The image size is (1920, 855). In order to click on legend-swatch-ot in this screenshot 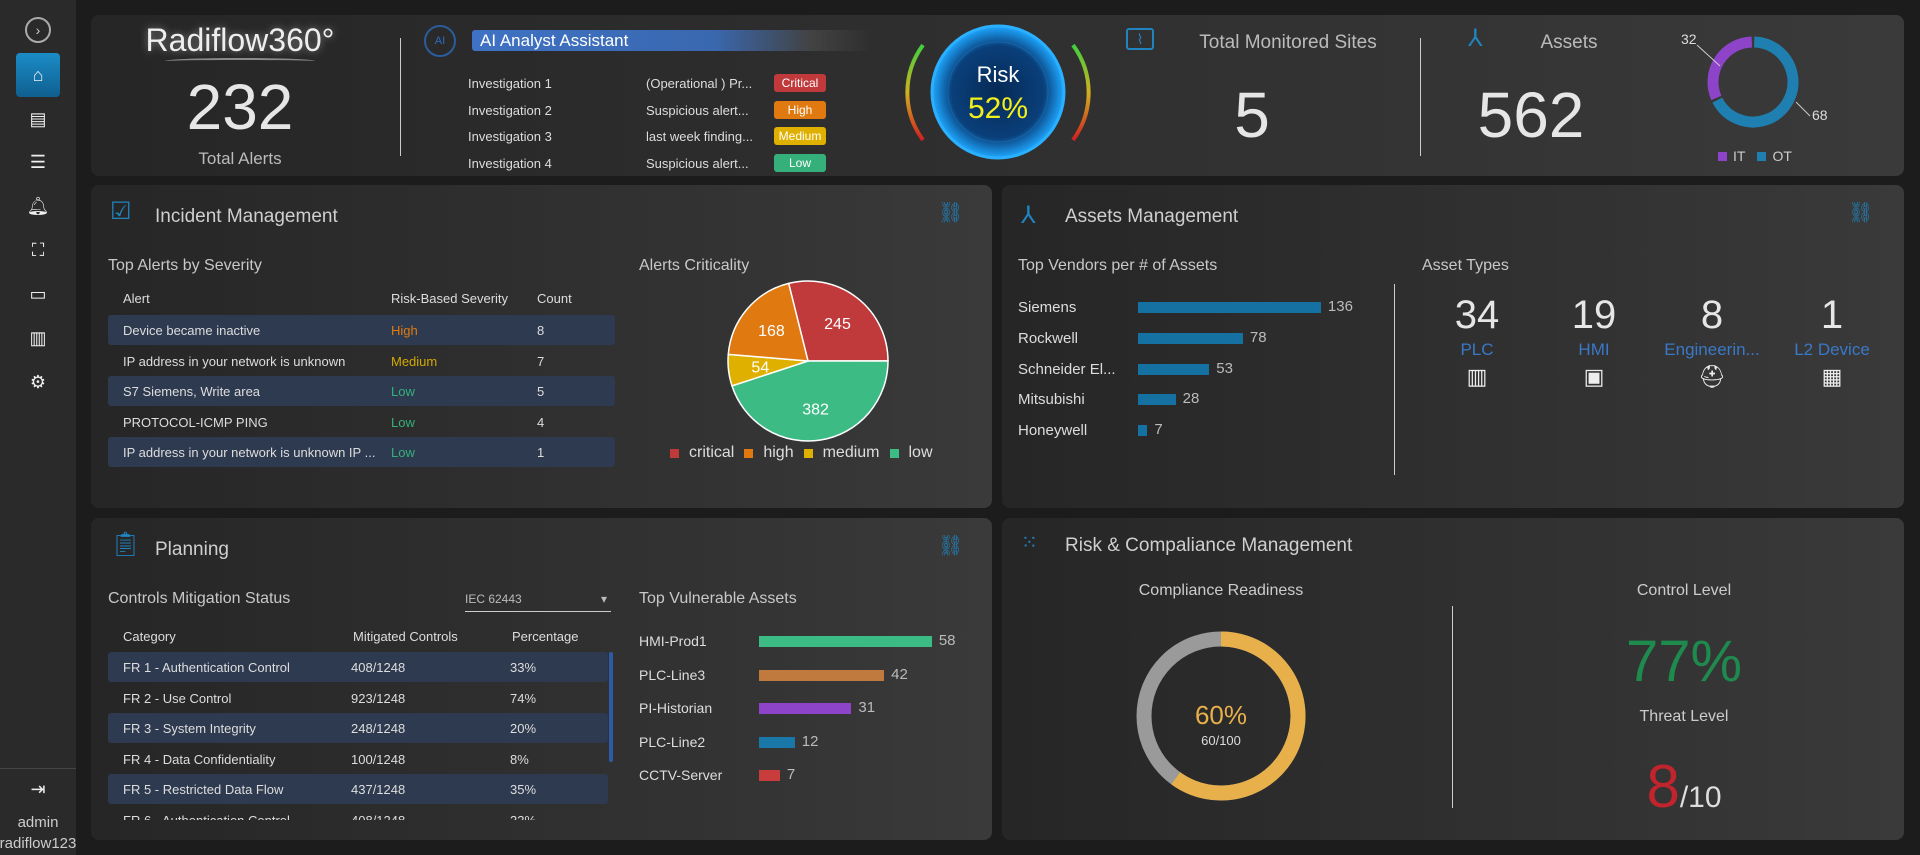, I will do `click(1762, 156)`.